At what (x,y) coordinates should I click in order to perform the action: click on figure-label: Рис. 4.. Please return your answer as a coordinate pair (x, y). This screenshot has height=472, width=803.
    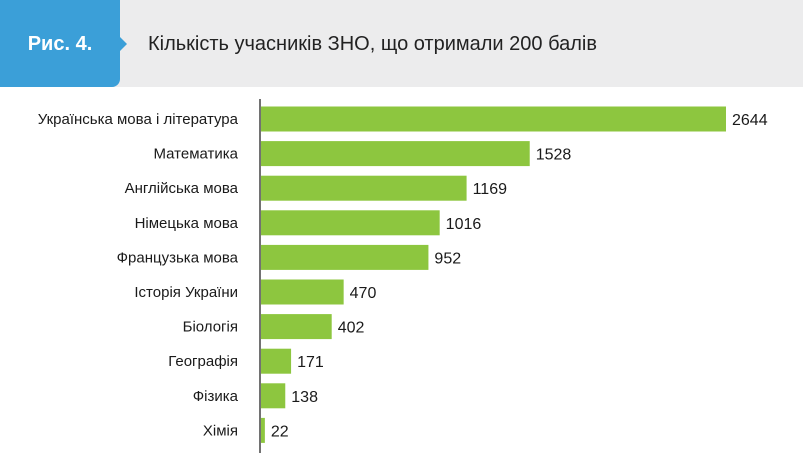
    Looking at the image, I should click on (60, 44).